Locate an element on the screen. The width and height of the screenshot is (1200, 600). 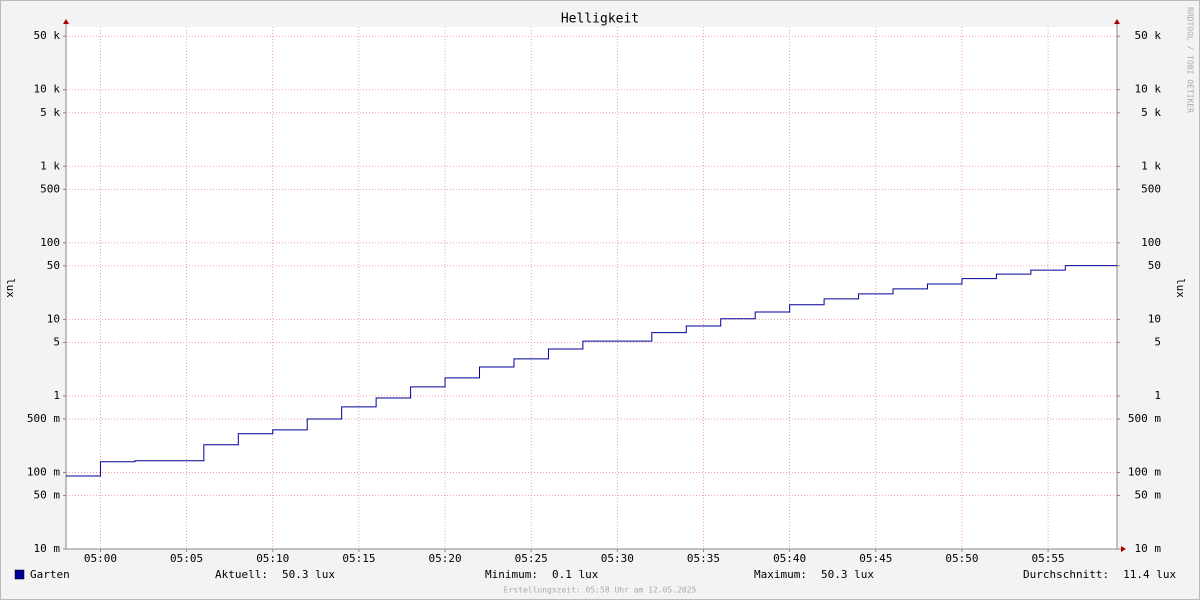
x-tick-label: 05:05 is located at coordinates (186, 558).